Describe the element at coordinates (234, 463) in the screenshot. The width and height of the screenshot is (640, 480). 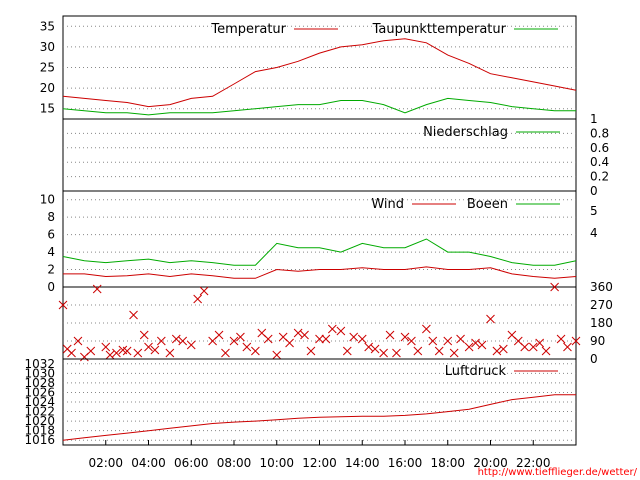
I see `x-tick-label: 08:00` at that location.